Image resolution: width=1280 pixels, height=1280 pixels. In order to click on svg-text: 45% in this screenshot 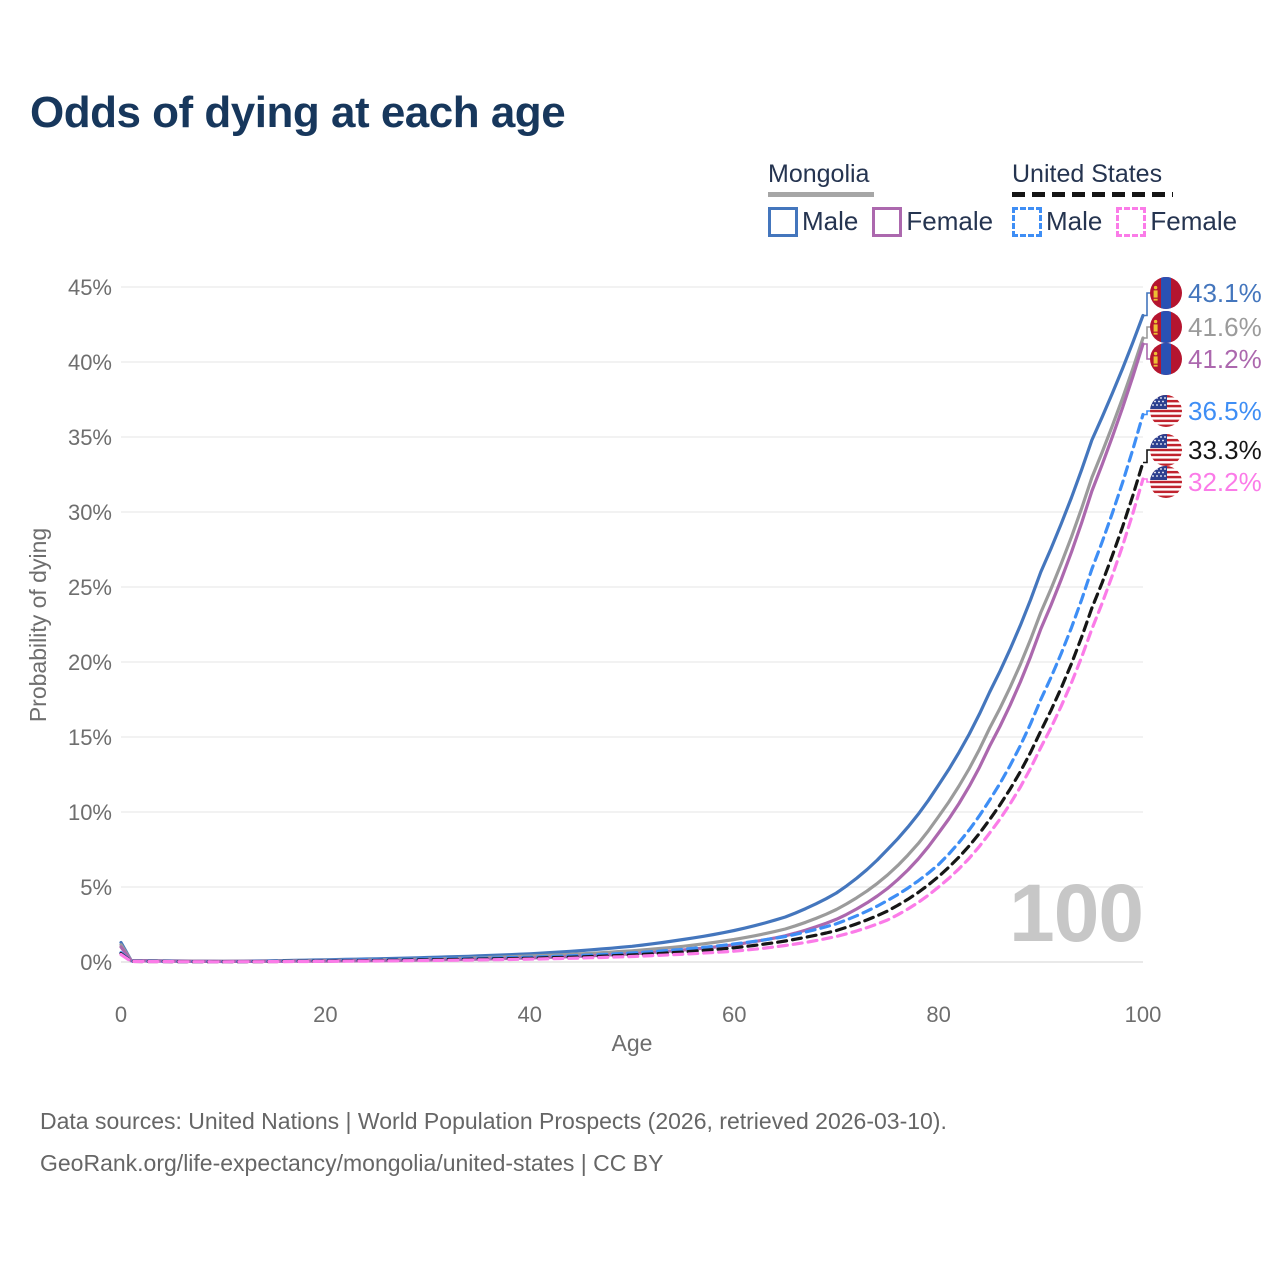, I will do `click(90, 287)`.